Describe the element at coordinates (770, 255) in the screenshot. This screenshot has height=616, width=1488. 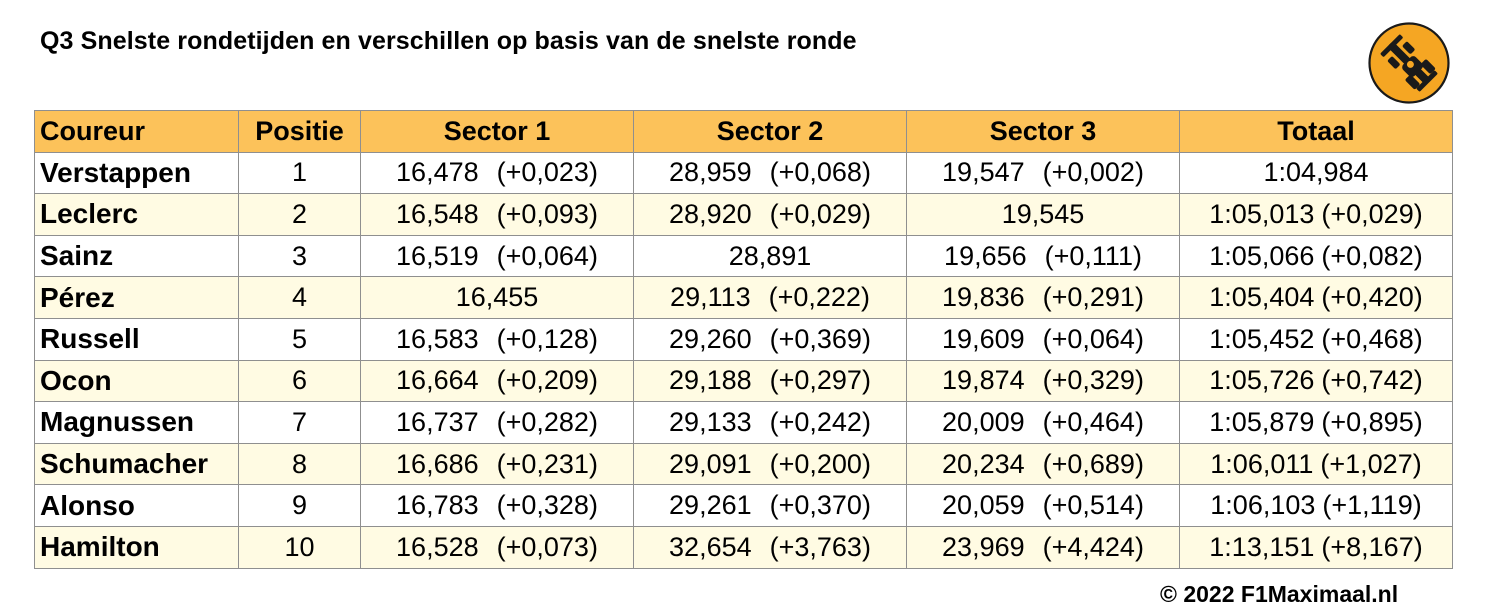
I see `sector-2-time: 28,891` at that location.